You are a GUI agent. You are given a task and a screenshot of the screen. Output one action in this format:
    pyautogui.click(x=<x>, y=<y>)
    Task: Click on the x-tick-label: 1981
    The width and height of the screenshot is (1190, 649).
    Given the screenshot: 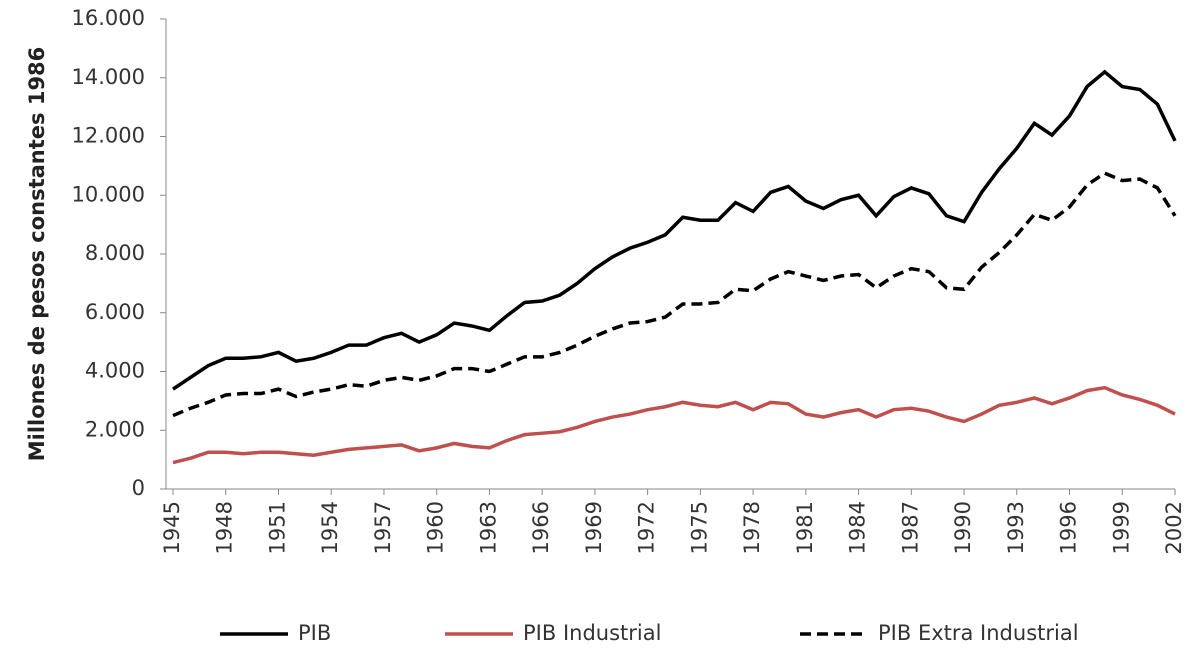 What is the action you would take?
    pyautogui.click(x=805, y=527)
    